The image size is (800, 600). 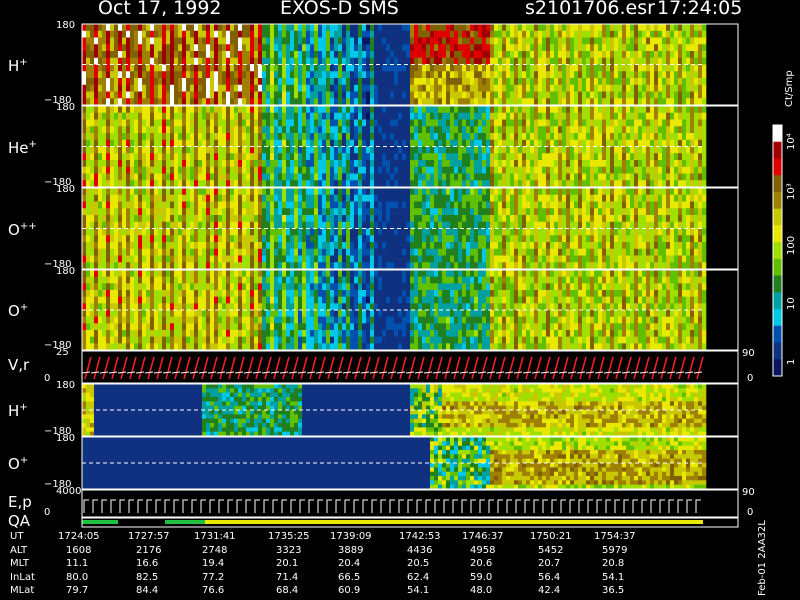 What do you see at coordinates (149, 550) in the screenshot?
I see `footer-value: 2176` at bounding box center [149, 550].